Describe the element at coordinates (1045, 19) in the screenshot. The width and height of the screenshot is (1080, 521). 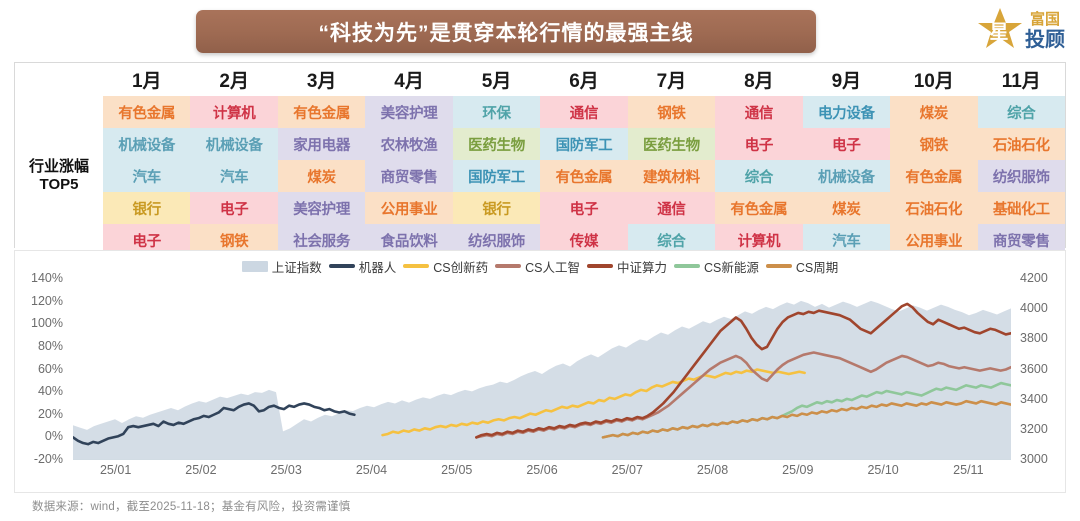
I see `svg-text: 富国` at that location.